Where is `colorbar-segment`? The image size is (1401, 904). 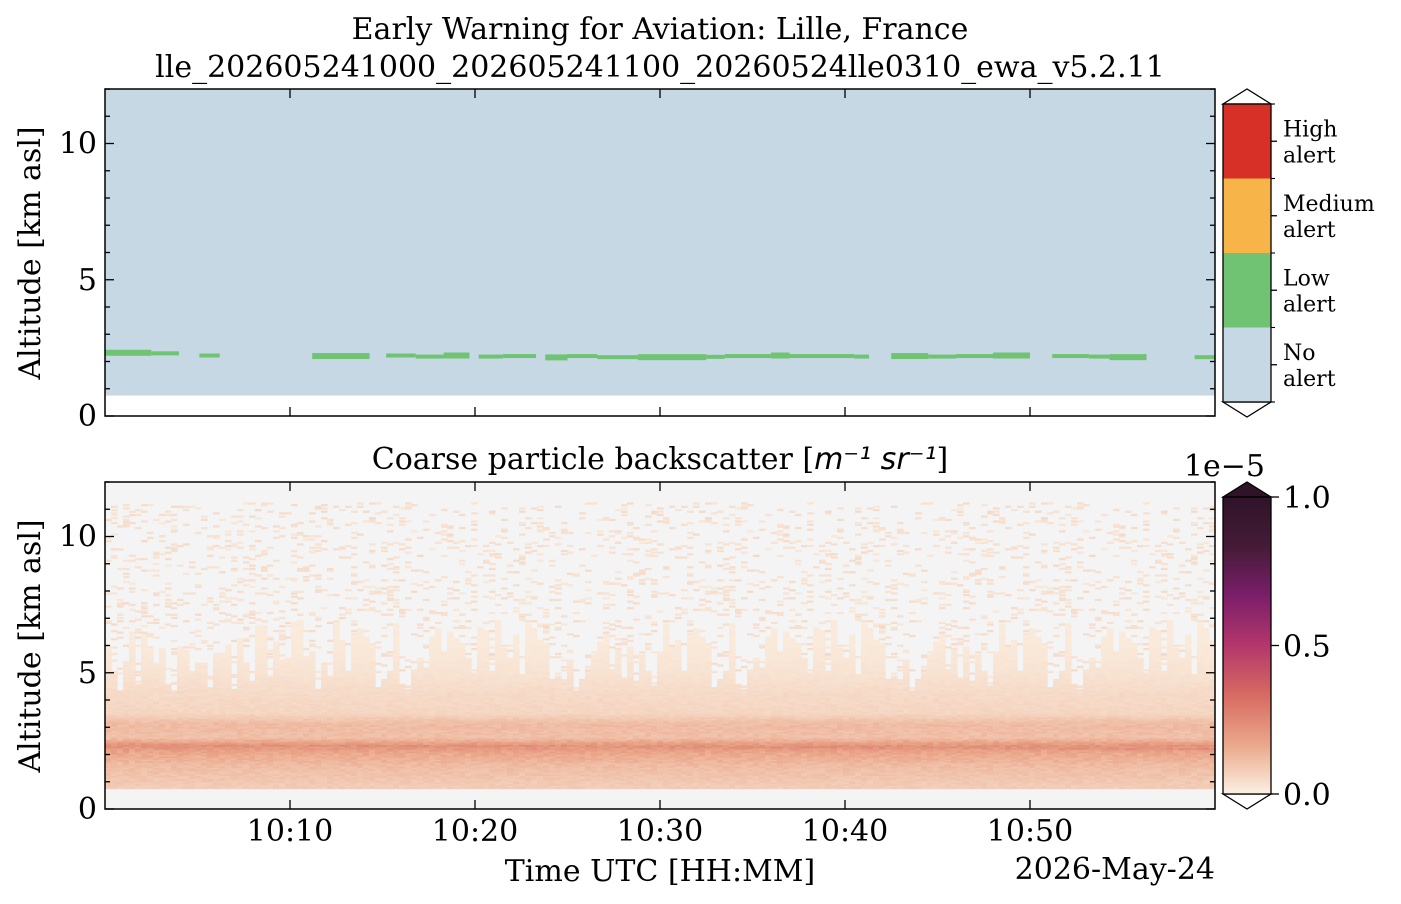
colorbar-segment is located at coordinates (1247, 290).